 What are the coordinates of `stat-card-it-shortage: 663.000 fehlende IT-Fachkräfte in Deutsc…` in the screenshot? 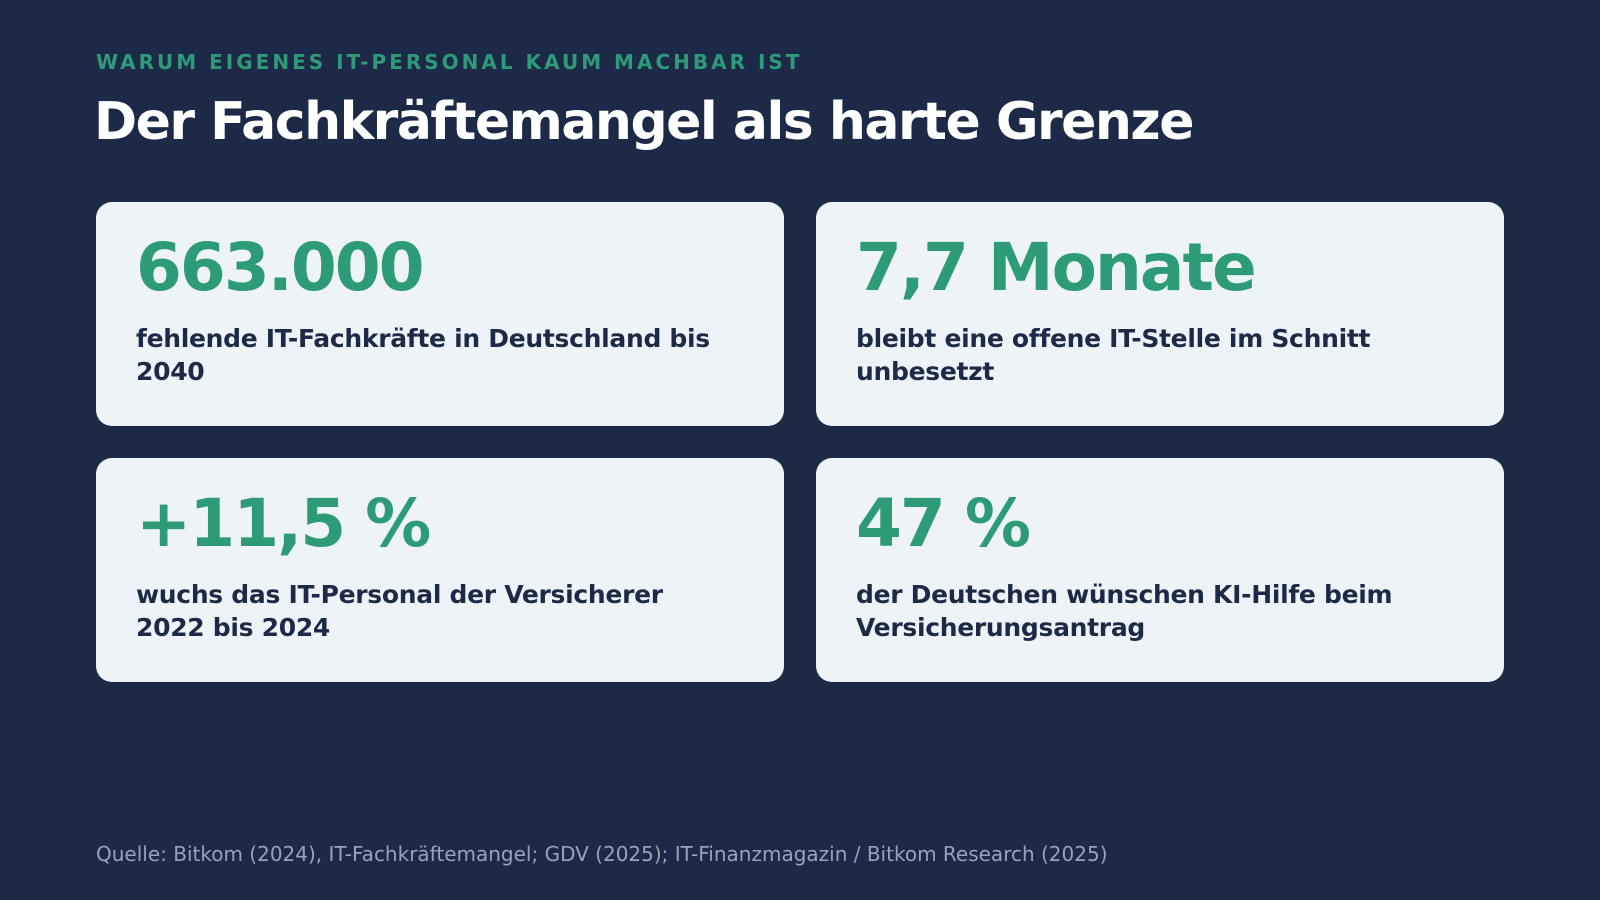 It's located at (440, 314).